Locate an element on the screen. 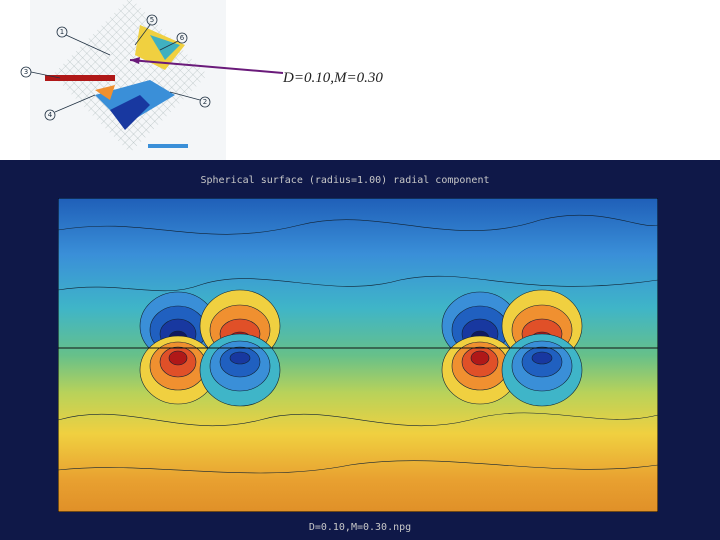 This screenshot has height=540, width=720. marker: 3 is located at coordinates (26, 72).